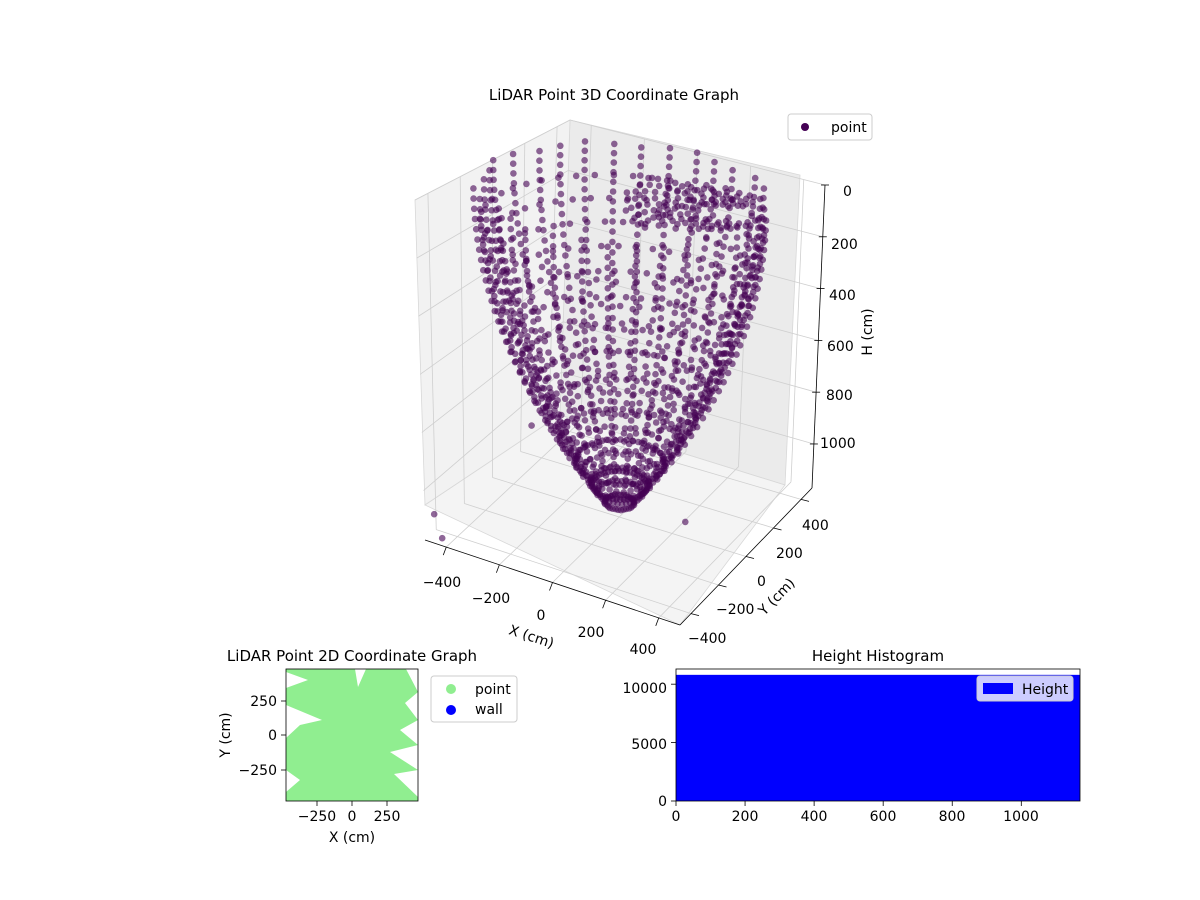 This screenshot has height=900, width=1200. What do you see at coordinates (491, 599) in the screenshot?
I see `x-tick-label: −200` at bounding box center [491, 599].